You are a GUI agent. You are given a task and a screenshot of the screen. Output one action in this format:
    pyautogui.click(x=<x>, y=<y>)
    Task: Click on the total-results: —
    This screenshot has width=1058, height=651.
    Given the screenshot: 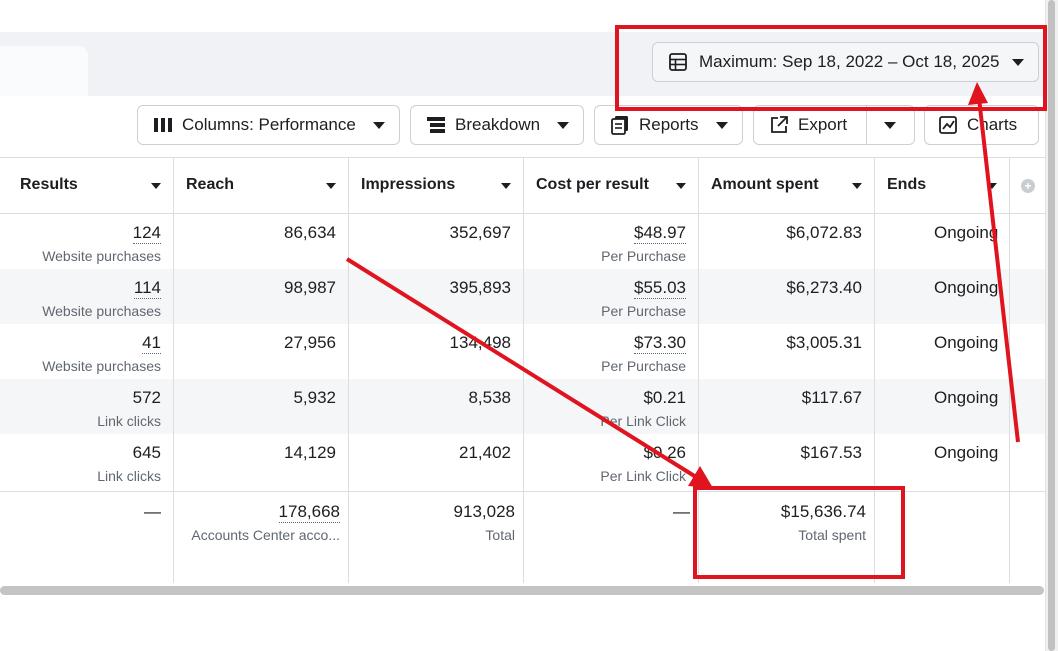 What is the action you would take?
    pyautogui.click(x=152, y=511)
    